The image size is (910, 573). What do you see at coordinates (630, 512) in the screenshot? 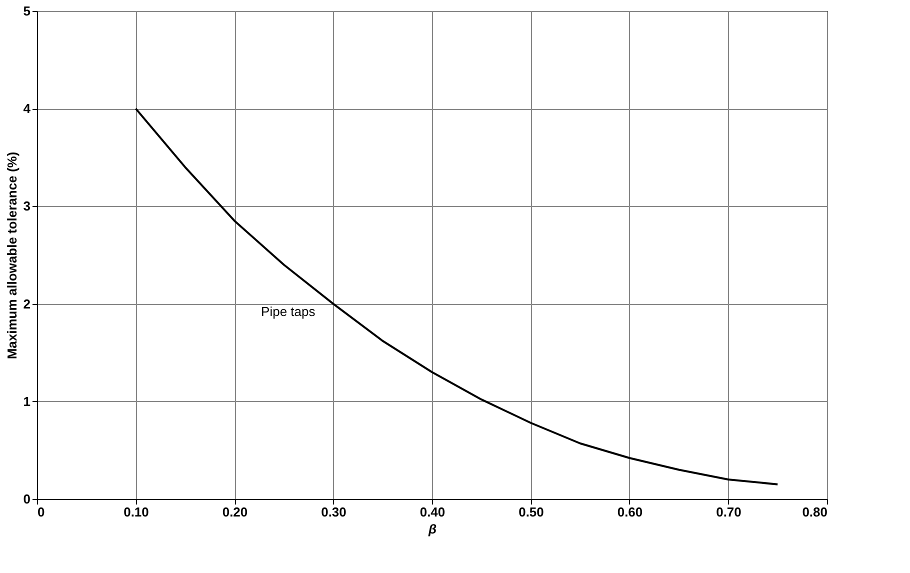
I see `x-tick-label: 0.60` at bounding box center [630, 512].